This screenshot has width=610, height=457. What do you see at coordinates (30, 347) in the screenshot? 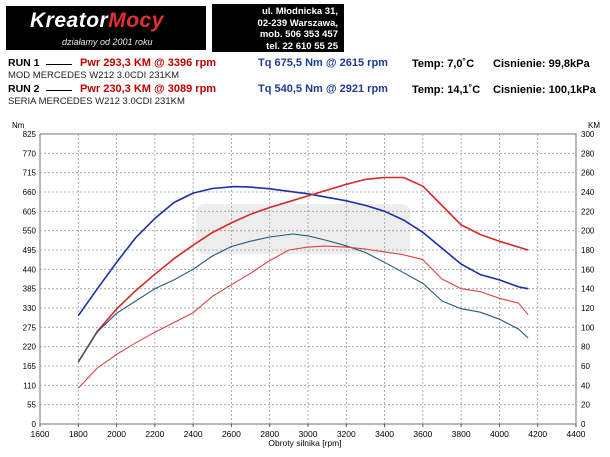
I see `y-left-tick-label: 220` at bounding box center [30, 347].